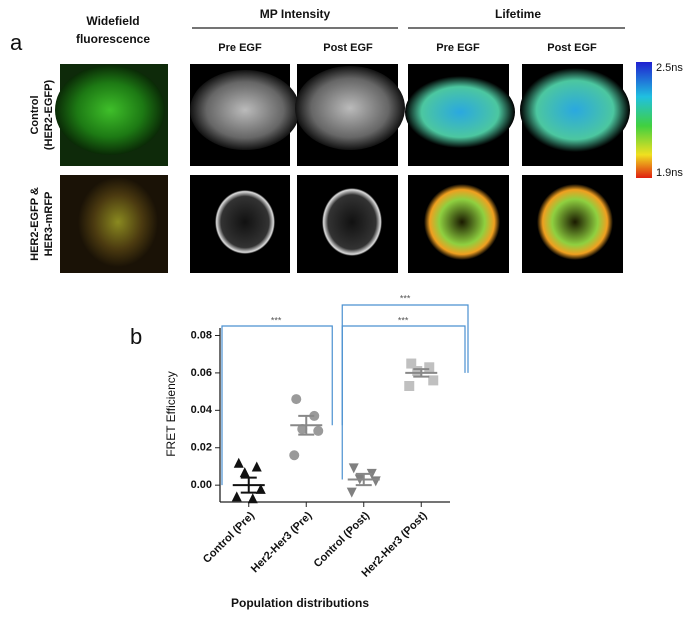 The height and width of the screenshot is (638, 692). Describe the element at coordinates (229, 537) in the screenshot. I see `x-tick-label: Control (Pre)` at that location.